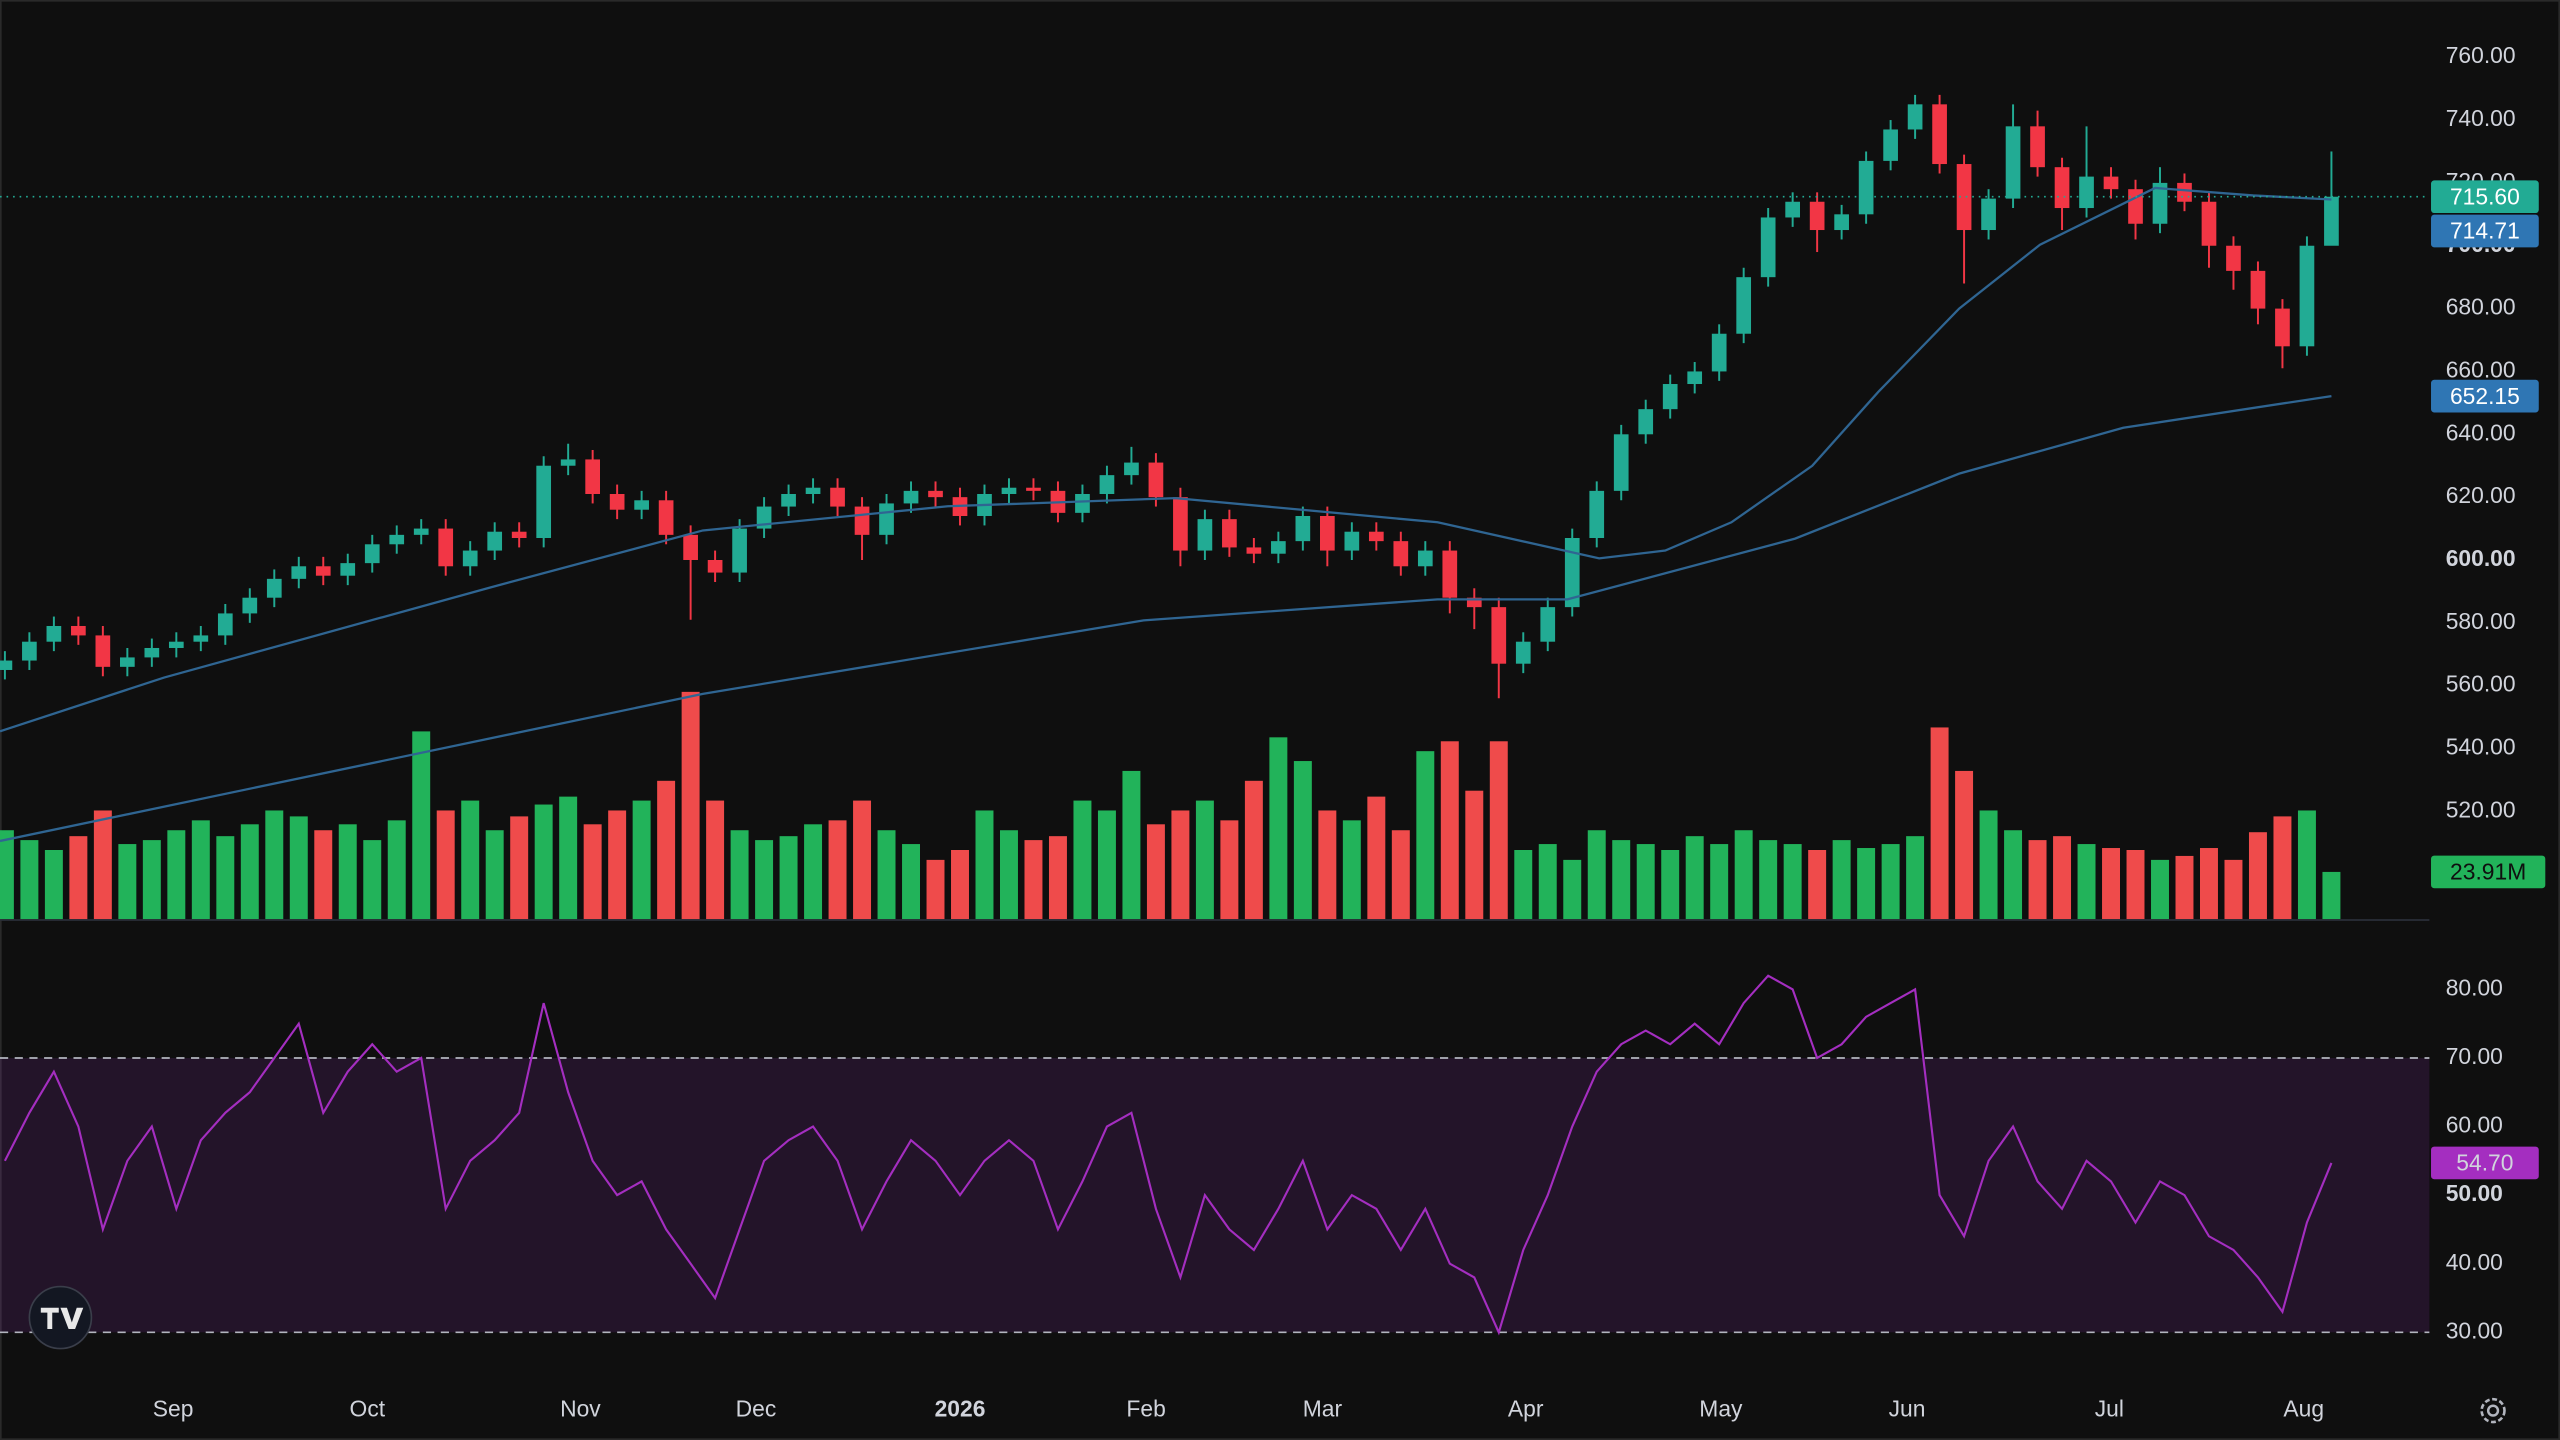 Image resolution: width=2560 pixels, height=1440 pixels. Describe the element at coordinates (1721, 1409) in the screenshot. I see `x-tick-label: May` at that location.